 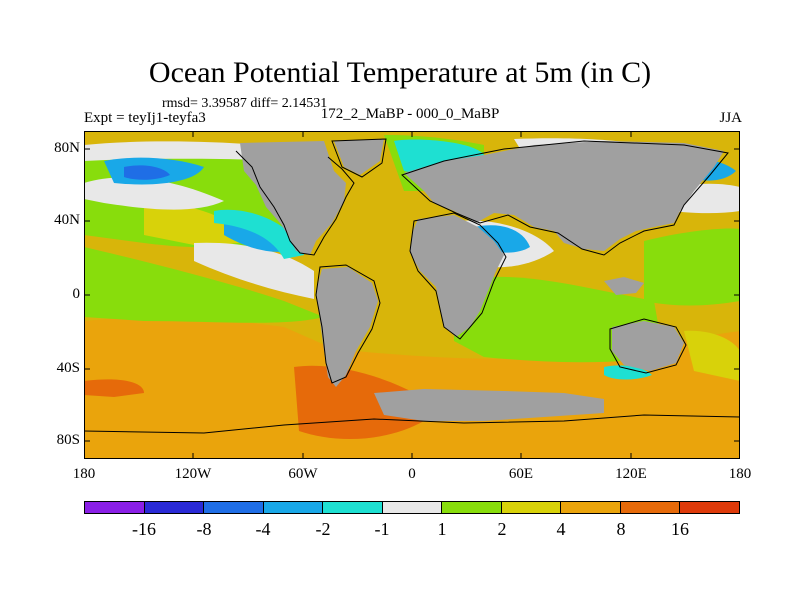 I want to click on land-australia, so click(x=648, y=346).